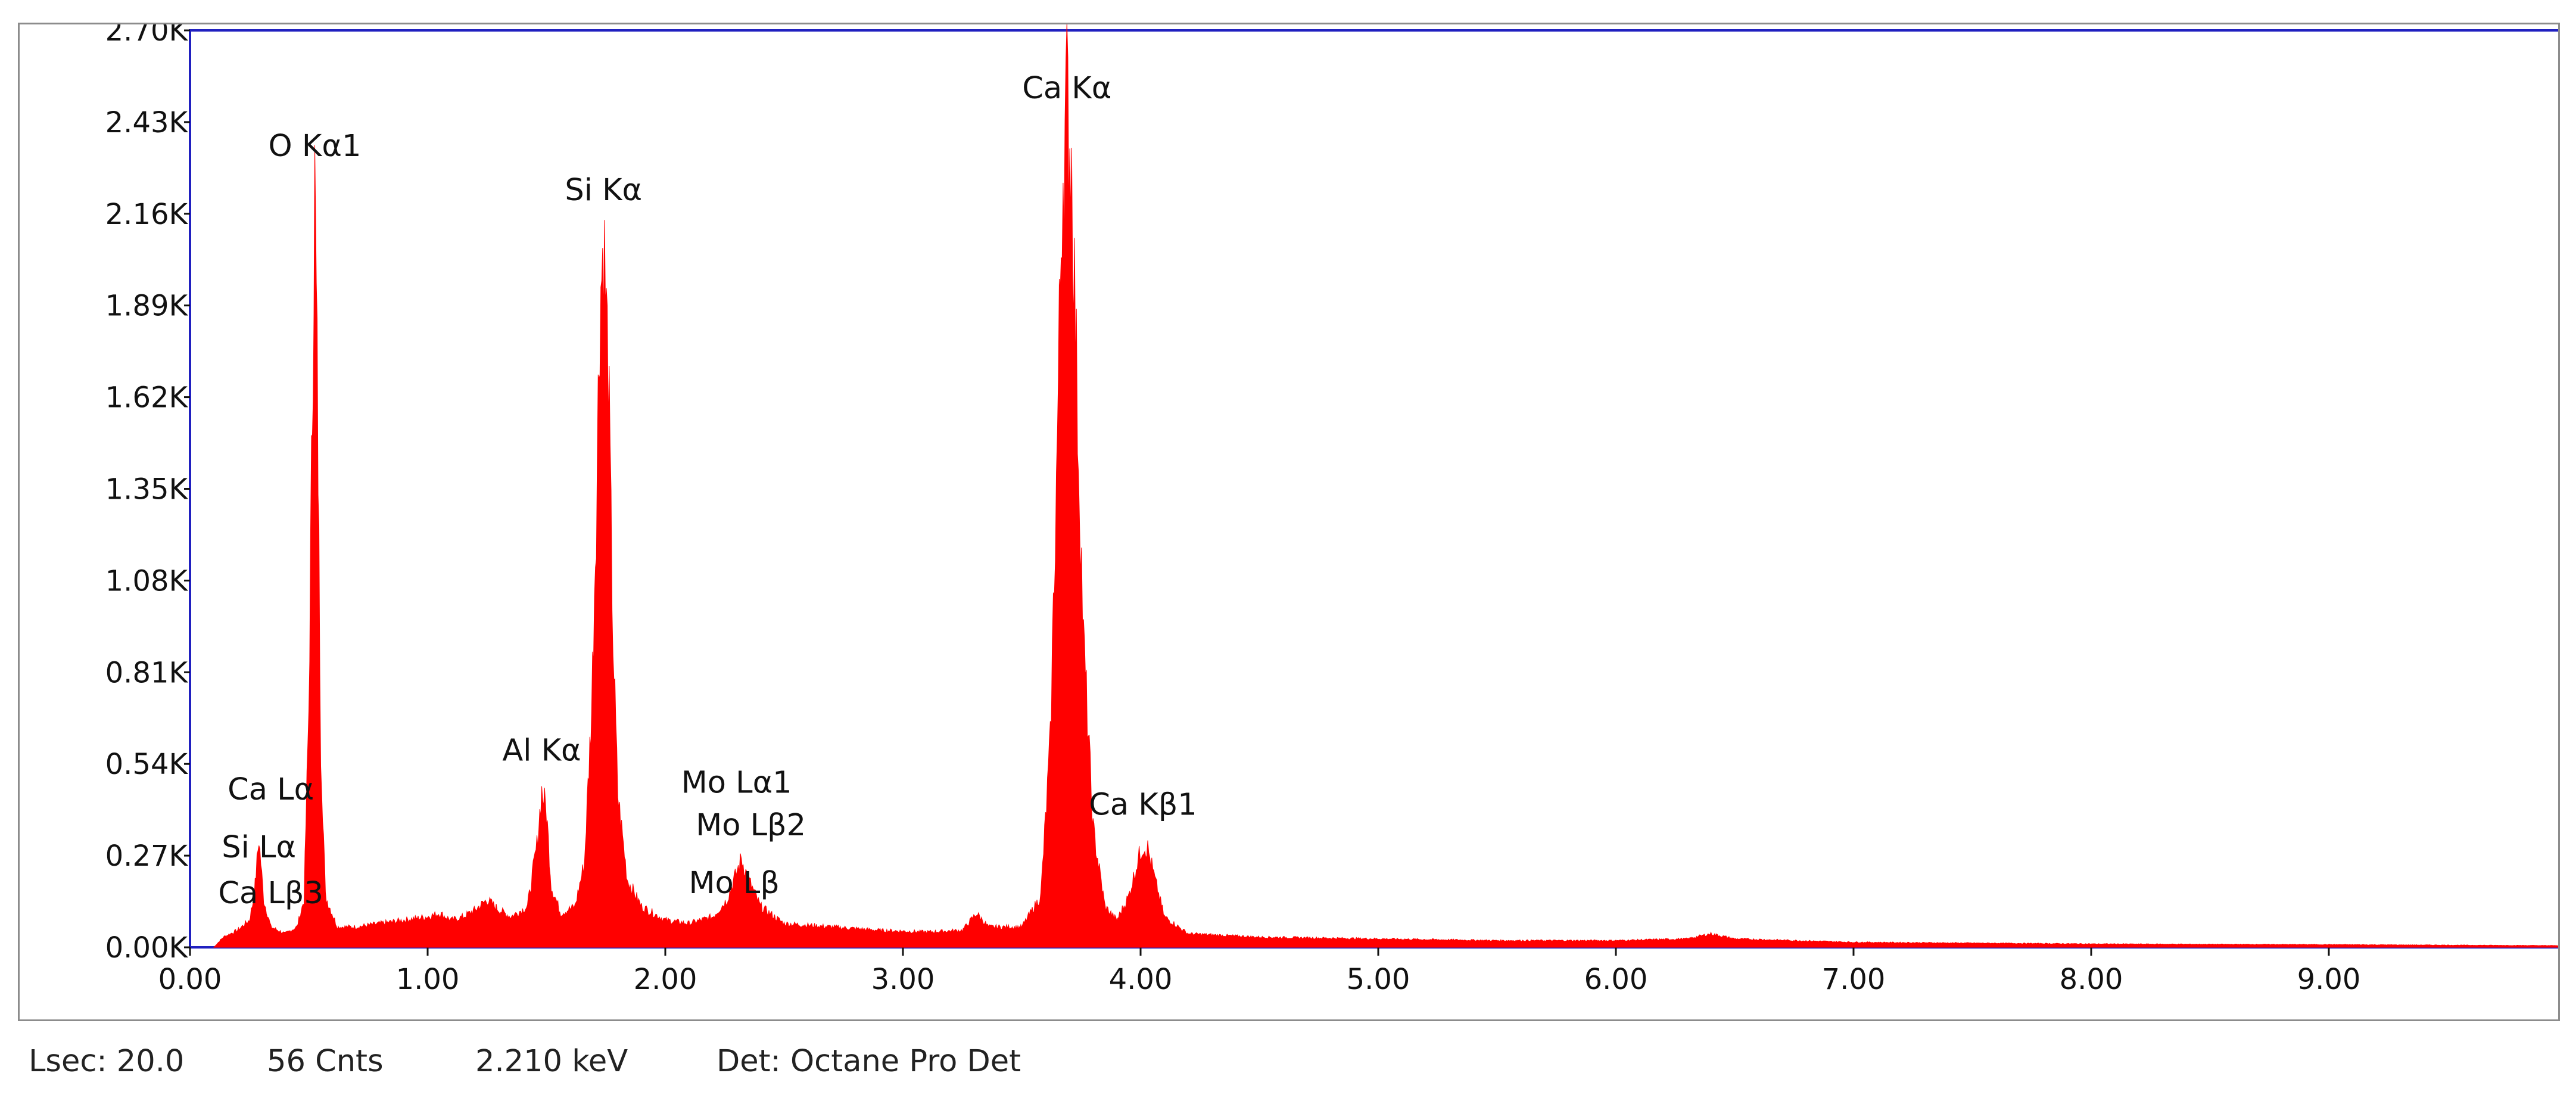 Image resolution: width=2576 pixels, height=1107 pixels. I want to click on peak-label: Ca Lβ3, so click(270, 893).